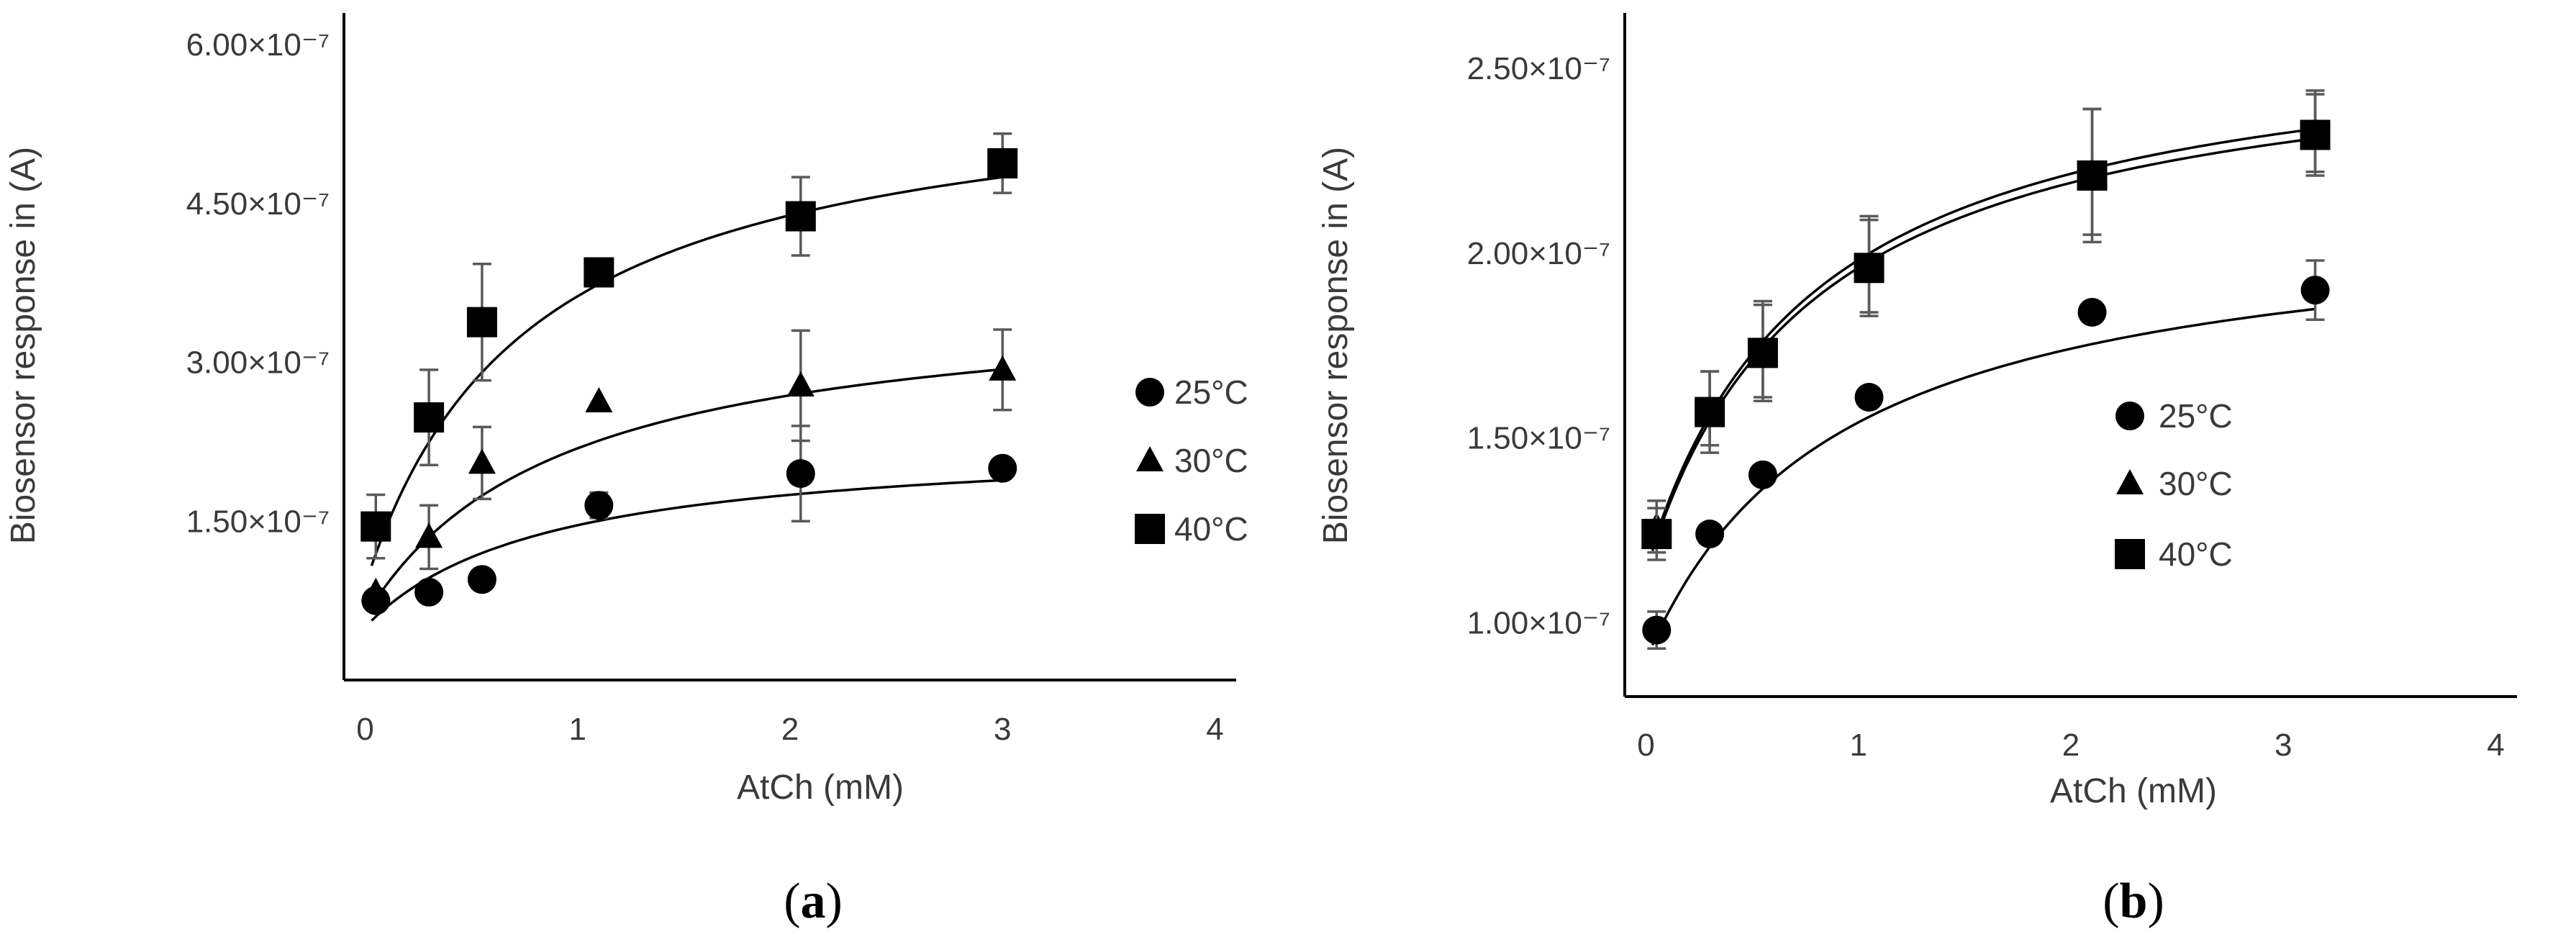 Image resolution: width=2576 pixels, height=947 pixels. I want to click on y-tick-label: 2.00×10⁻⁷, so click(1538, 254).